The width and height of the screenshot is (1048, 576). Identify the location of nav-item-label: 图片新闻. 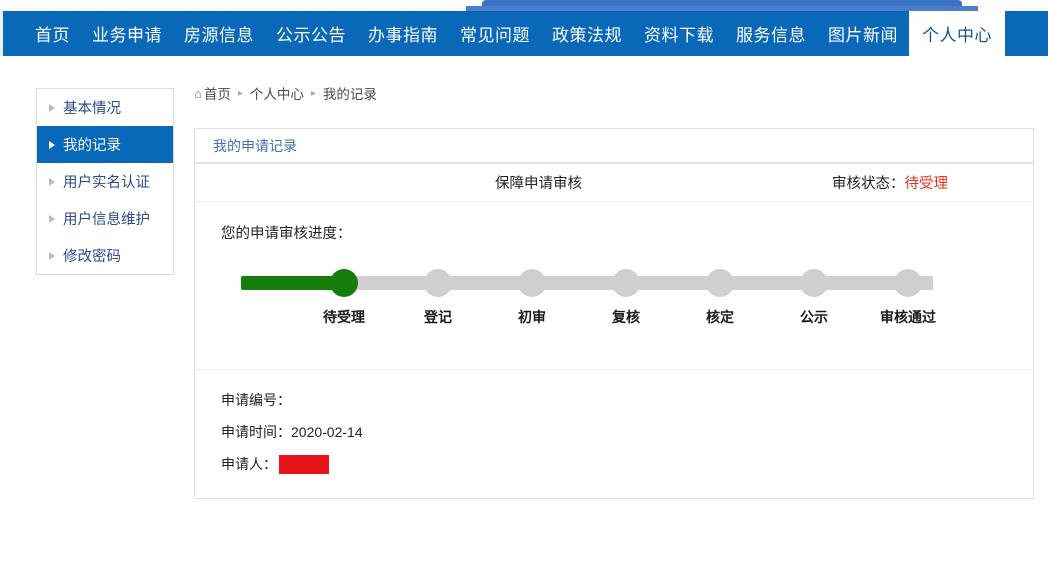
(863, 35).